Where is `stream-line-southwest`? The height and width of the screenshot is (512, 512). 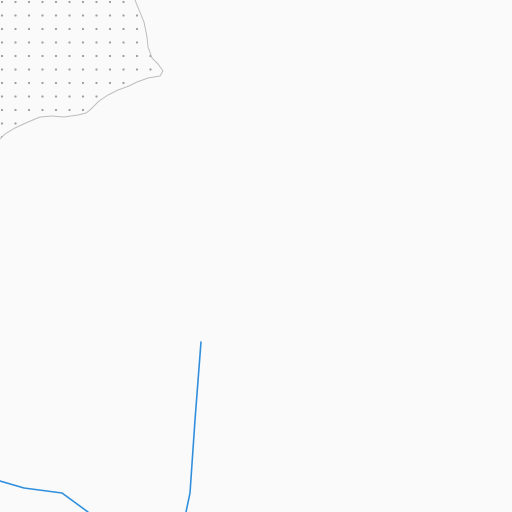 stream-line-southwest is located at coordinates (44, 496).